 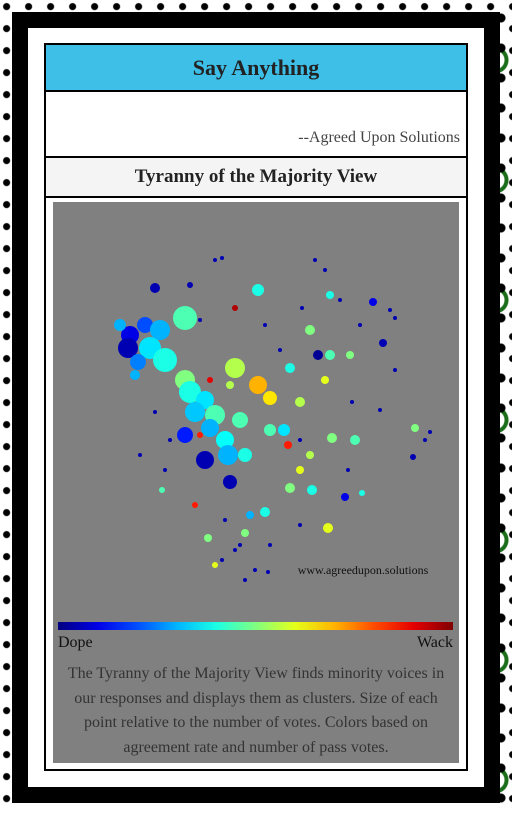 What do you see at coordinates (75, 642) in the screenshot?
I see `colorbar-low-label: Dope` at bounding box center [75, 642].